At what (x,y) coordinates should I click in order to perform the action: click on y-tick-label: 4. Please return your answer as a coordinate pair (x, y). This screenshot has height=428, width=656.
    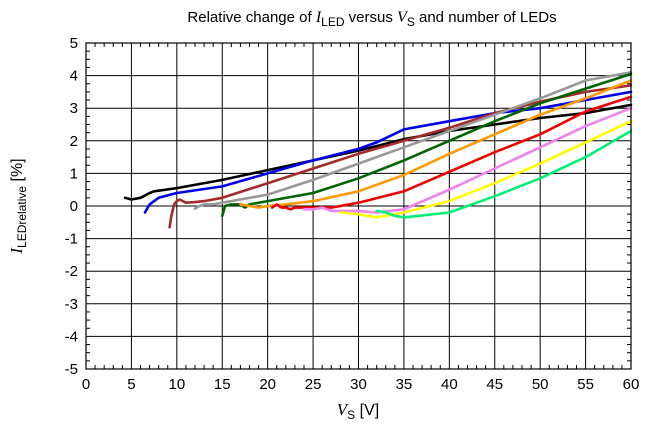
    Looking at the image, I should click on (74, 76).